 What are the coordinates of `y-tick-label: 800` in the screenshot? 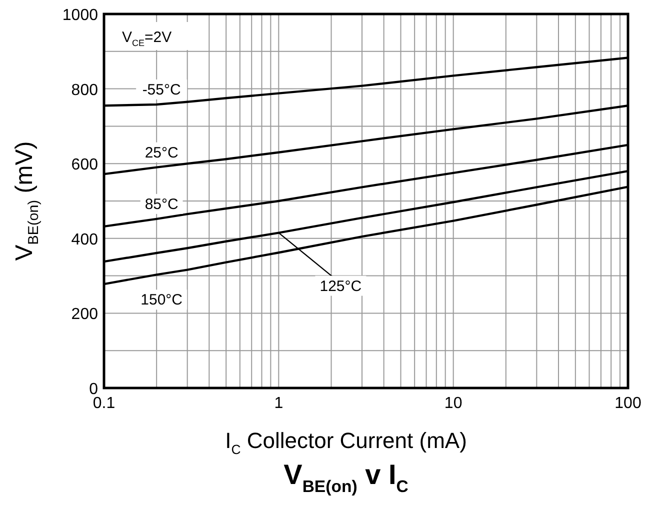 It's located at (84, 90).